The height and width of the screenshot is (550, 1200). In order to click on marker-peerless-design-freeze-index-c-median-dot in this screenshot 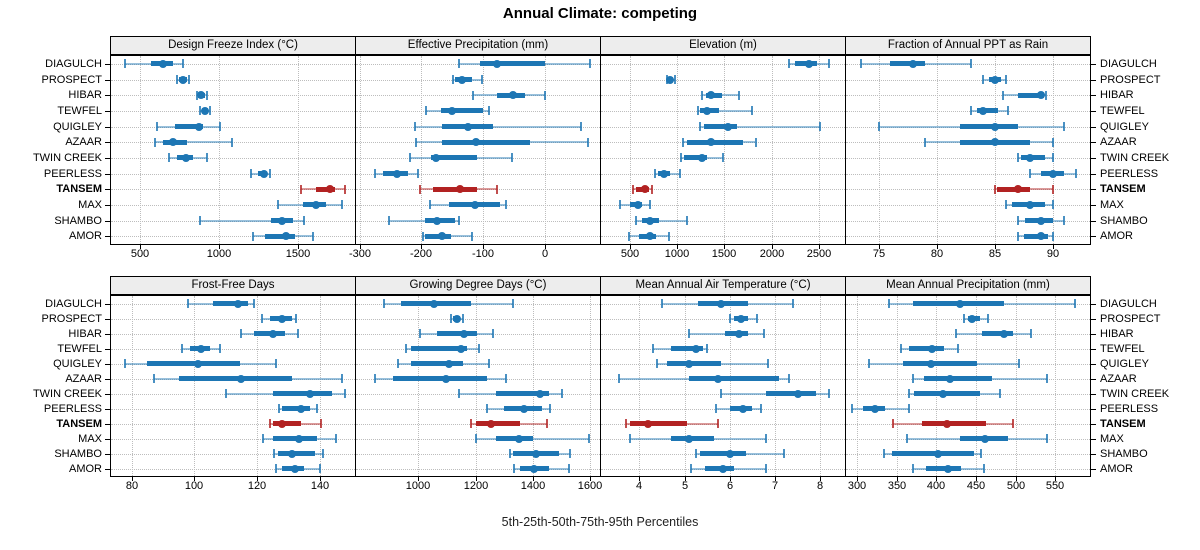, I will do `click(263, 173)`.